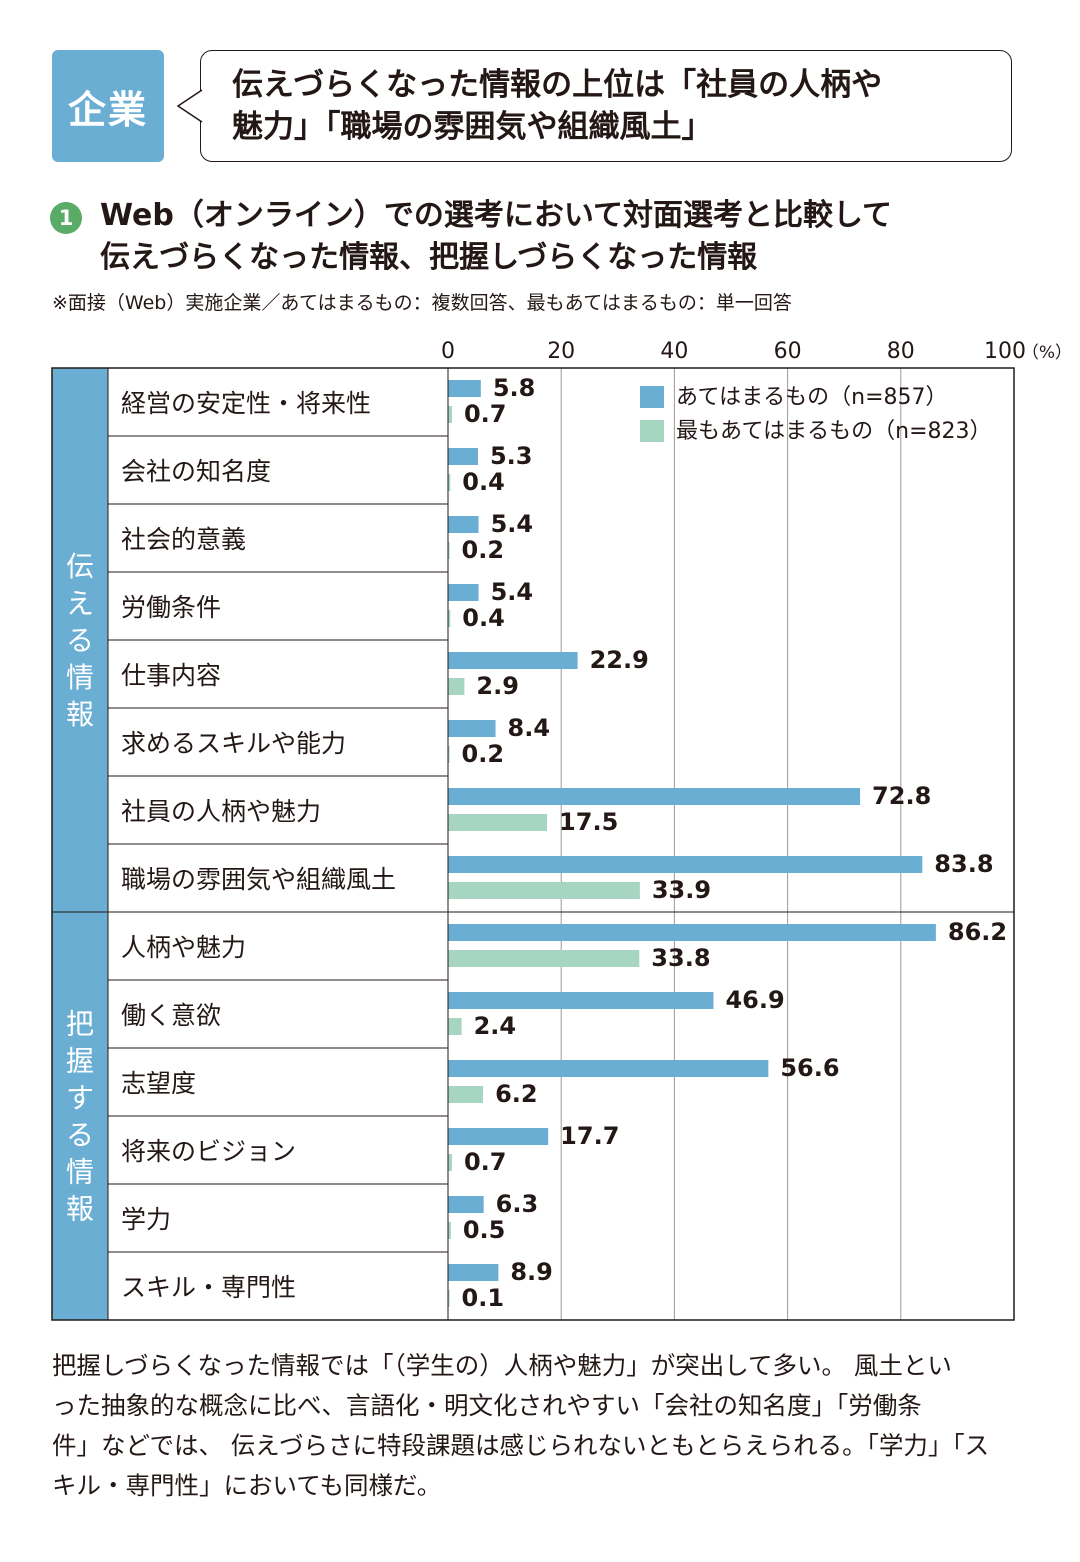 This screenshot has height=1562, width=1080. What do you see at coordinates (472, 127) in the screenshot?
I see `headline-line-2: 魅力」「職場の雰囲気や組織風土」` at bounding box center [472, 127].